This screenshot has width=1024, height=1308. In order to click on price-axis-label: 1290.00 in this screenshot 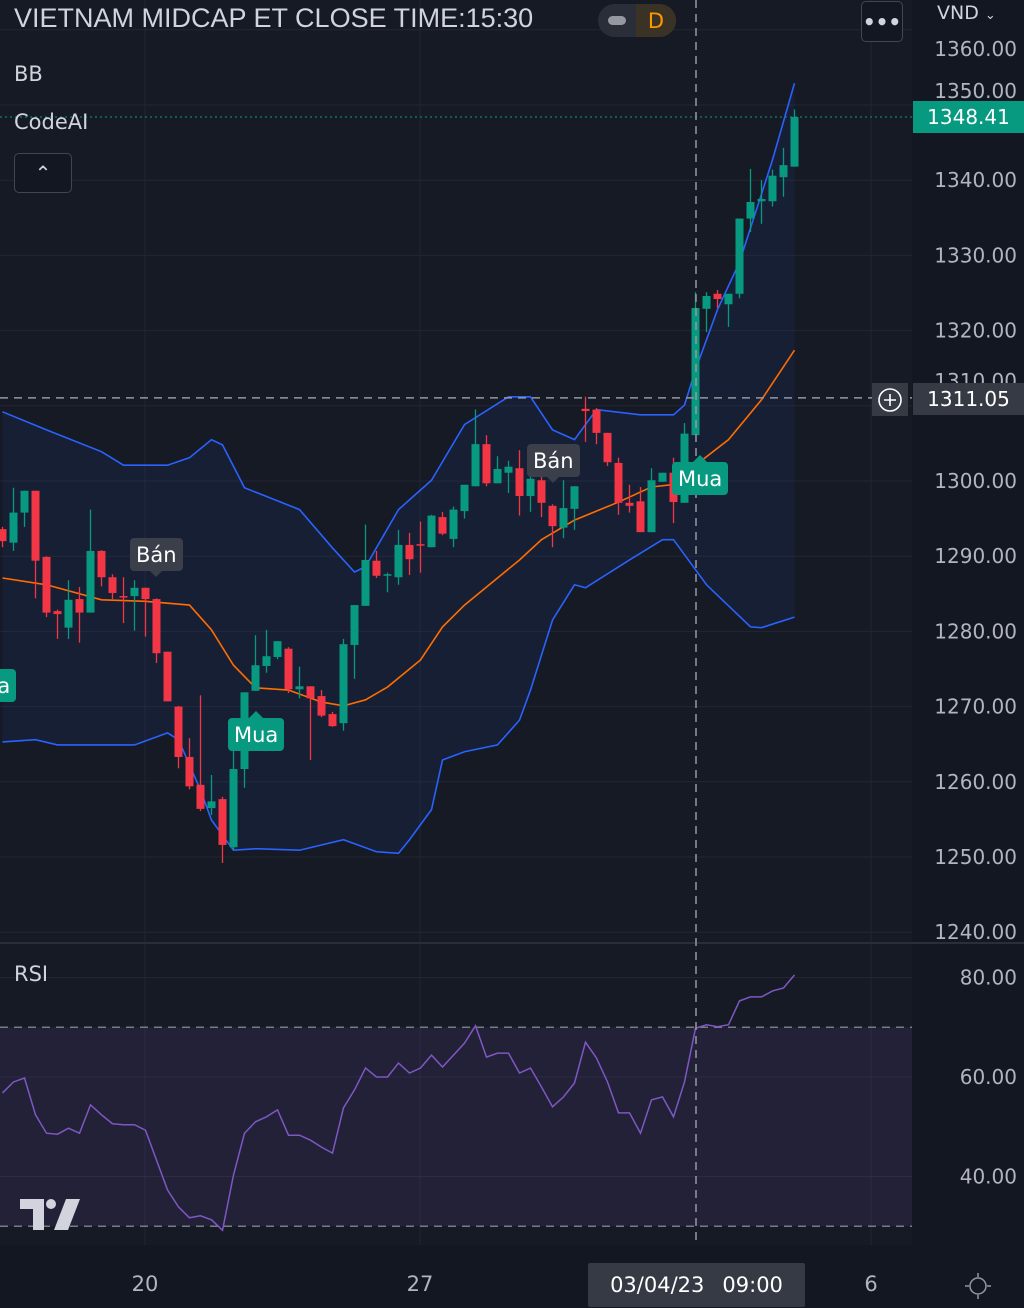, I will do `click(975, 556)`.